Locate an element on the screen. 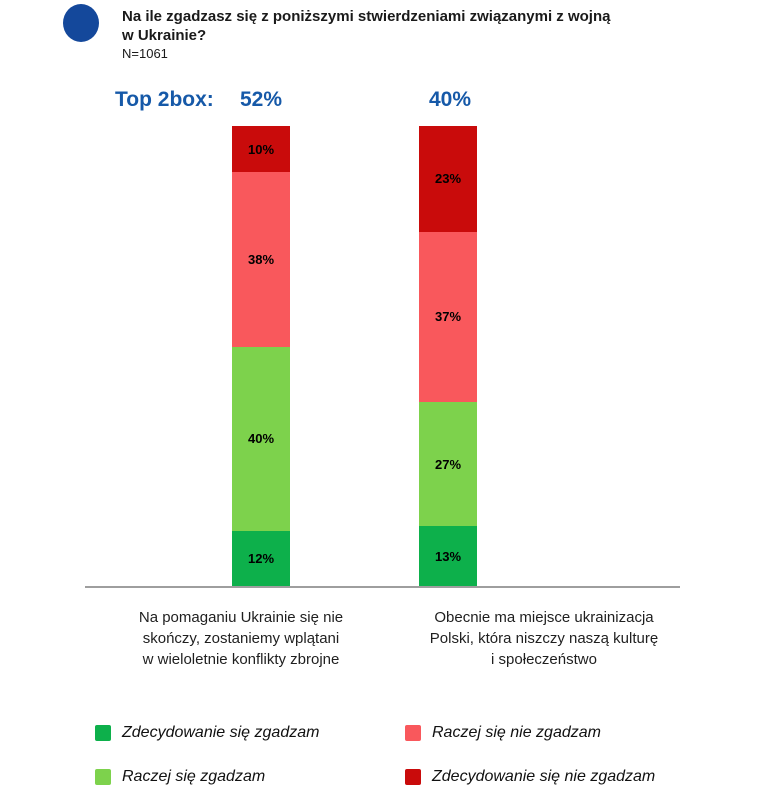  legend-label: Zdecydowanie się nie zgadzam is located at coordinates (544, 776).